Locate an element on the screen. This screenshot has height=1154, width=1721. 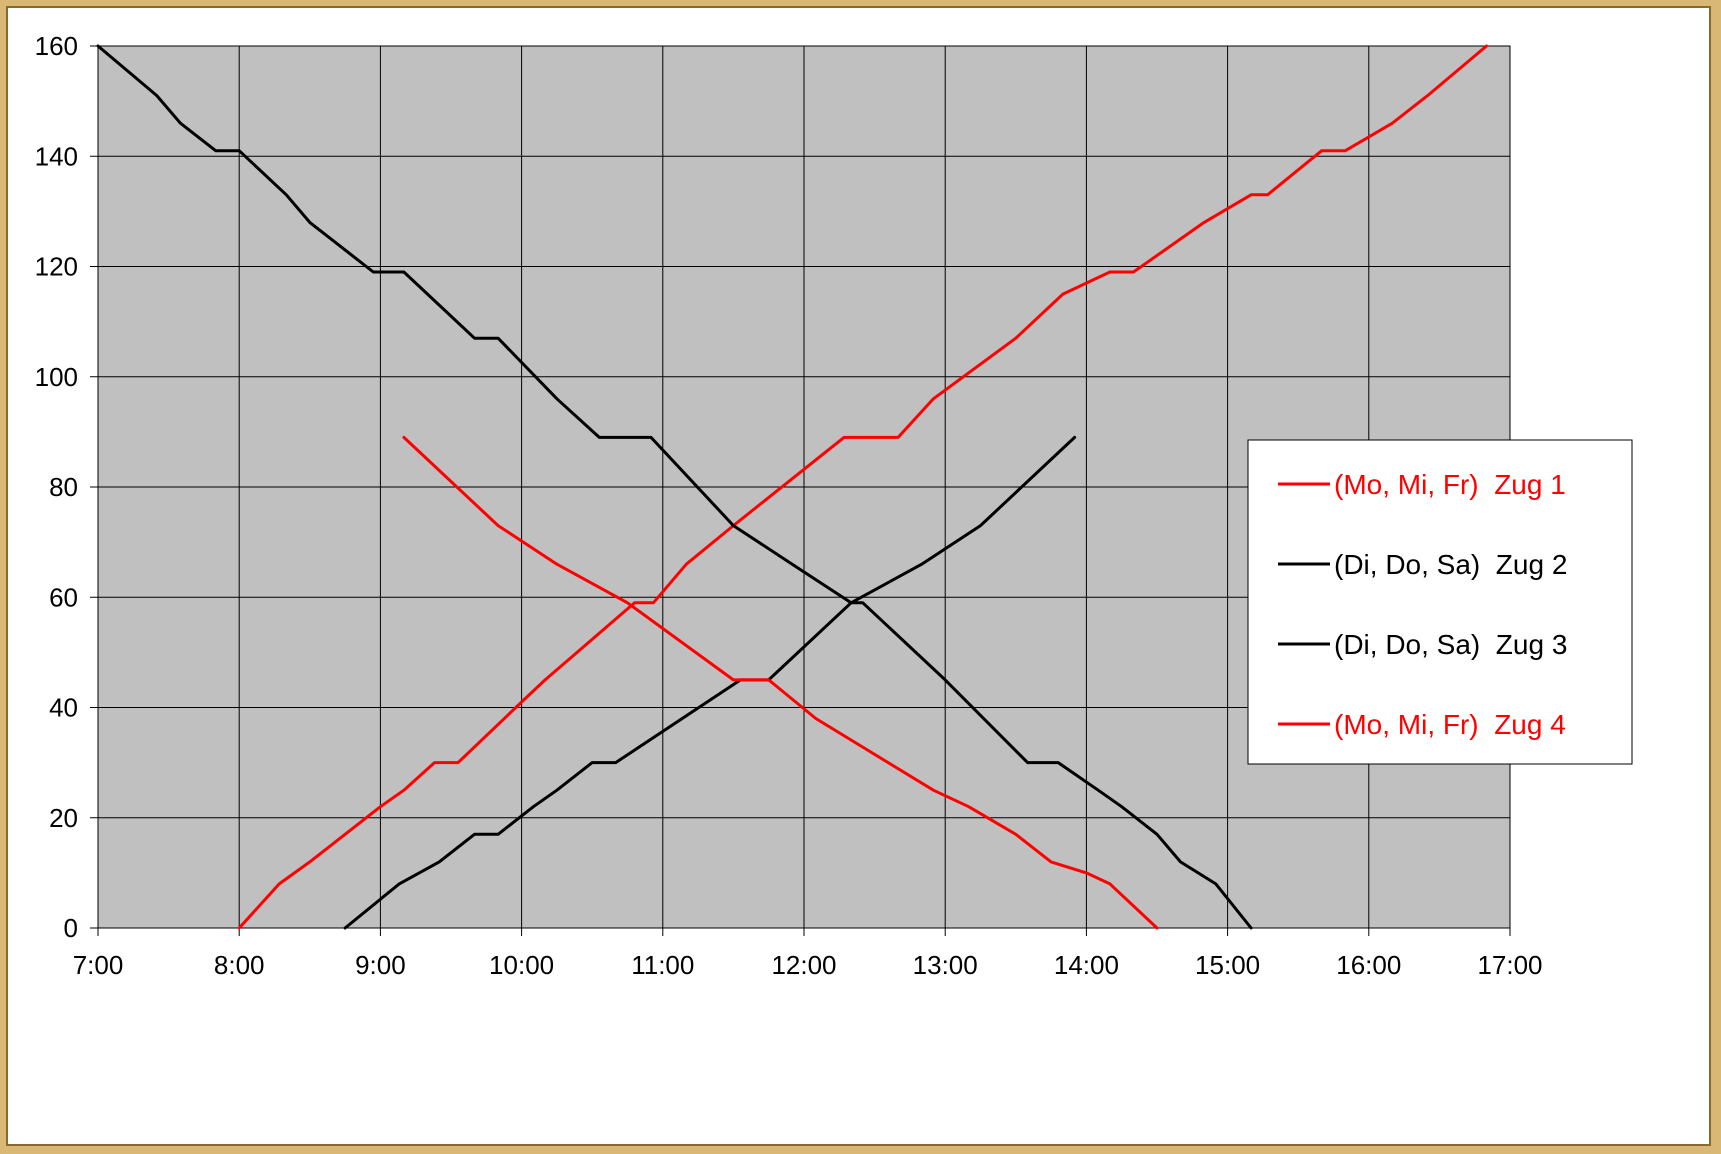
x-tick-label: 12:00 is located at coordinates (803, 965).